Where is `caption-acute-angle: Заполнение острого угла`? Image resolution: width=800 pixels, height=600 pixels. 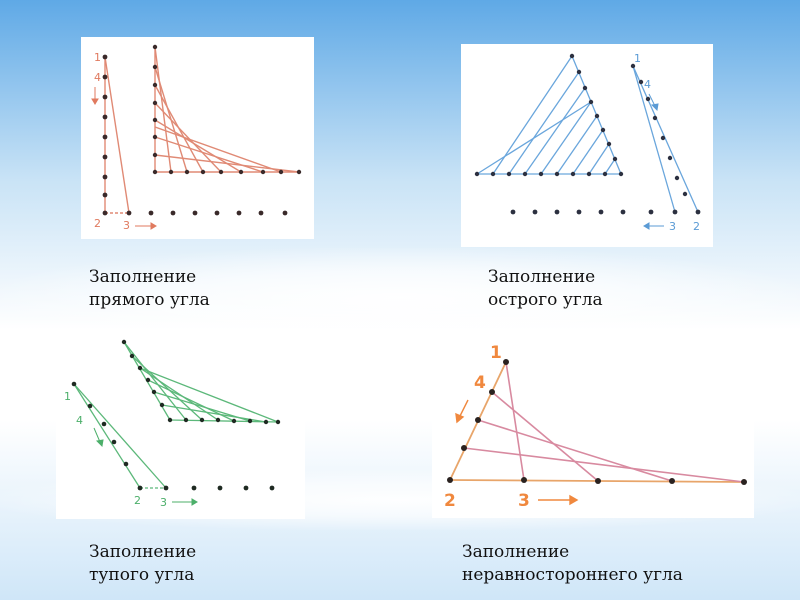
caption-acute-angle: Заполнение острого угла is located at coordinates (545, 289).